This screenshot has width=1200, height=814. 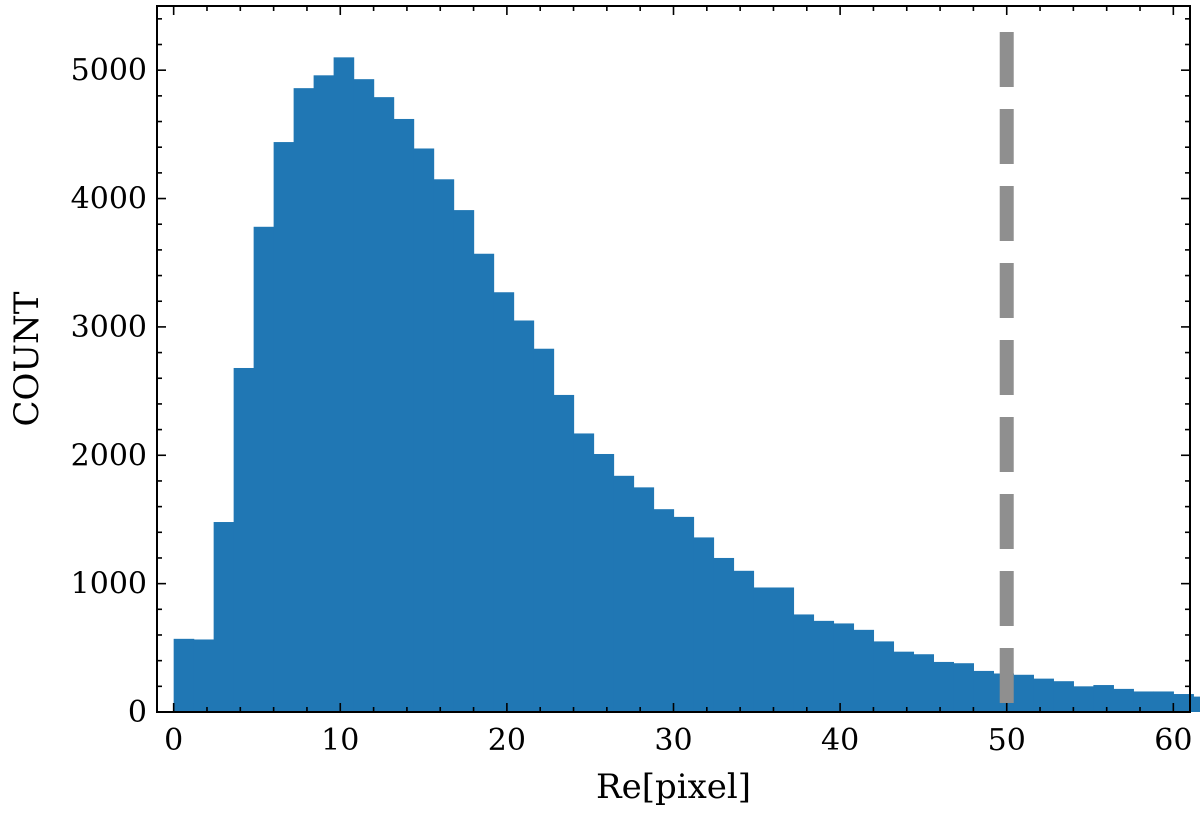 What do you see at coordinates (109, 70) in the screenshot?
I see `y-tick-label: 5000` at bounding box center [109, 70].